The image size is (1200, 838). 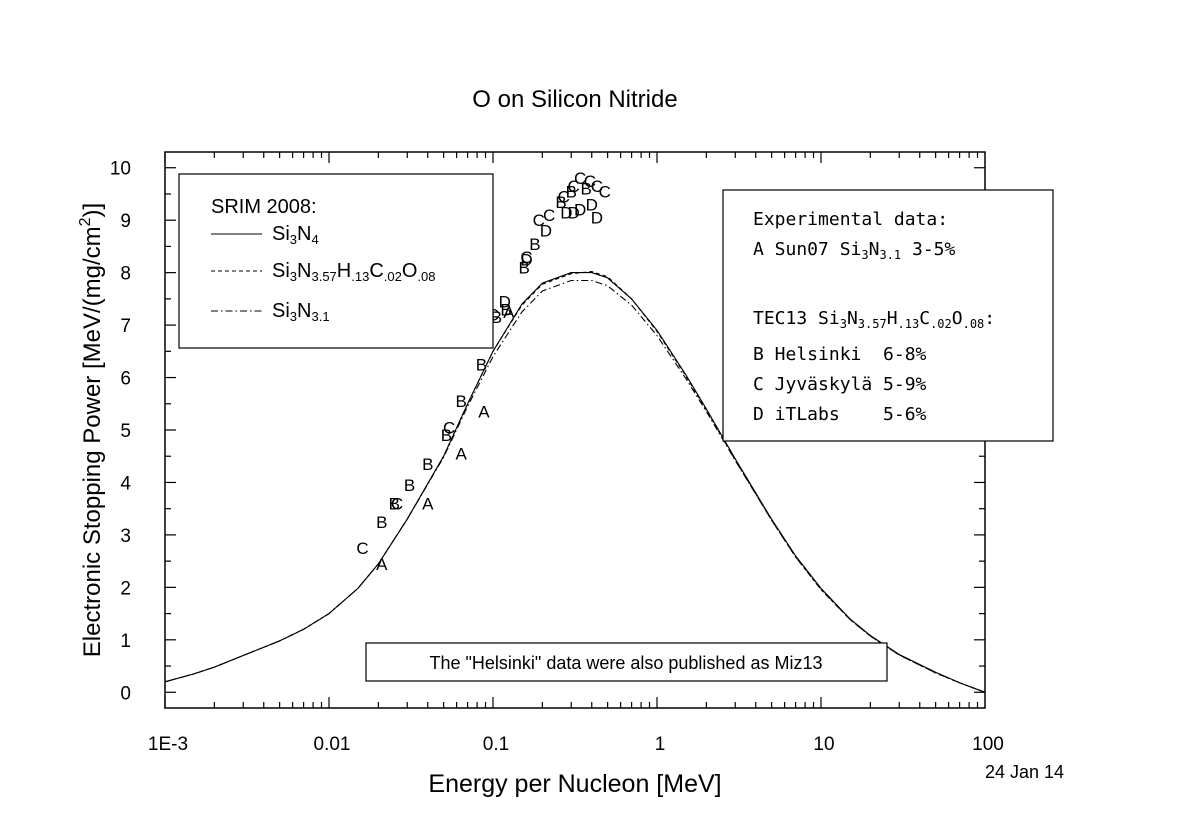 What do you see at coordinates (840, 354) in the screenshot?
I see `experimental-legend-helsinki: B Helsinki 6-8%` at bounding box center [840, 354].